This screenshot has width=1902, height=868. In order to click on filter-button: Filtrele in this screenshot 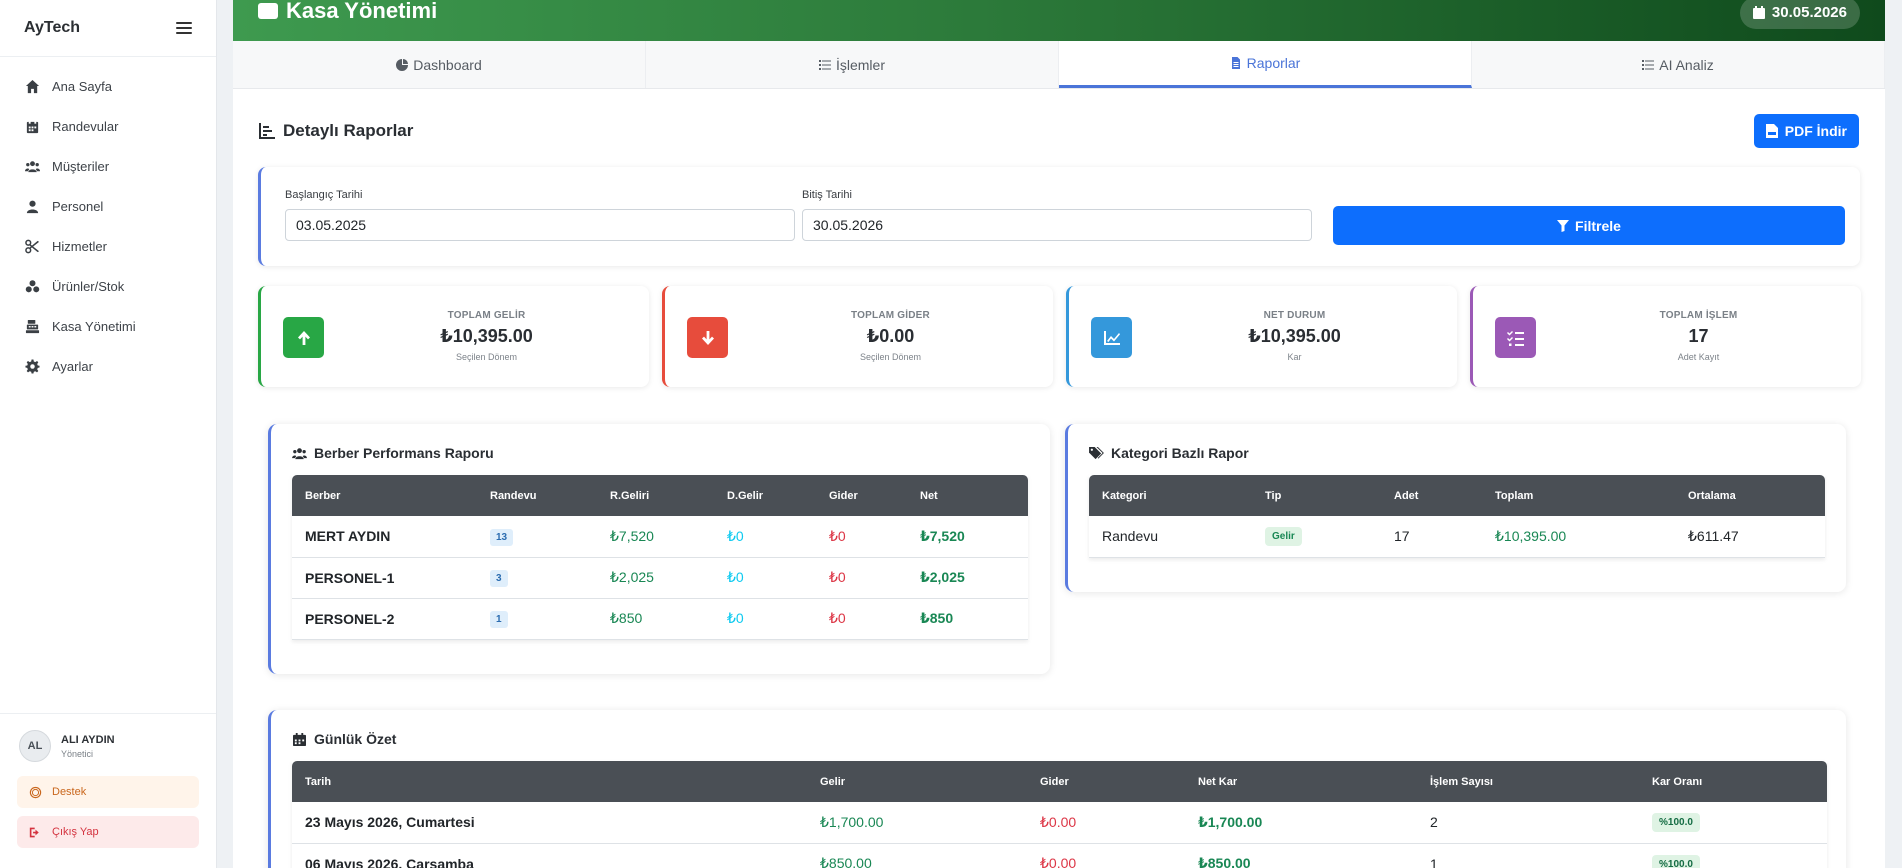, I will do `click(1589, 225)`.